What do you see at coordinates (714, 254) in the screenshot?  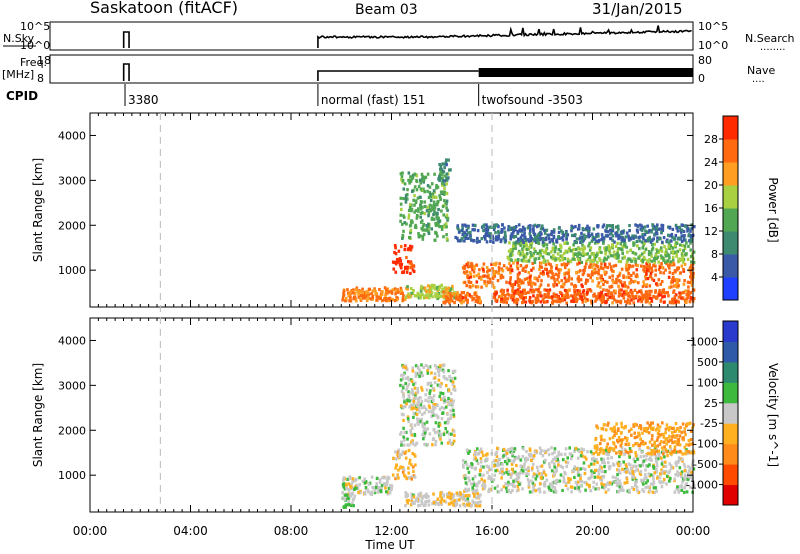 I see `colorbar-tick-label: 8` at bounding box center [714, 254].